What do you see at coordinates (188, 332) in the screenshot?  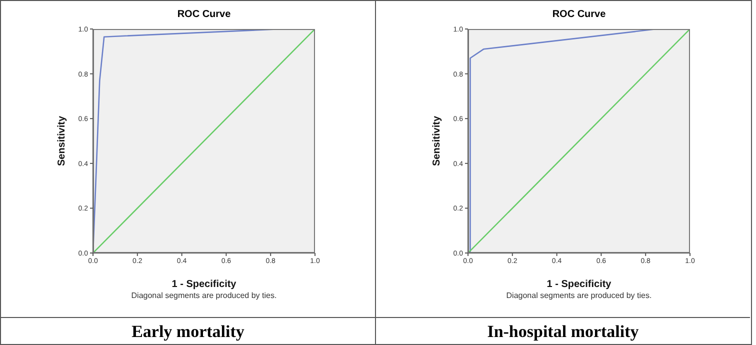 I see `text: Early mortality` at bounding box center [188, 332].